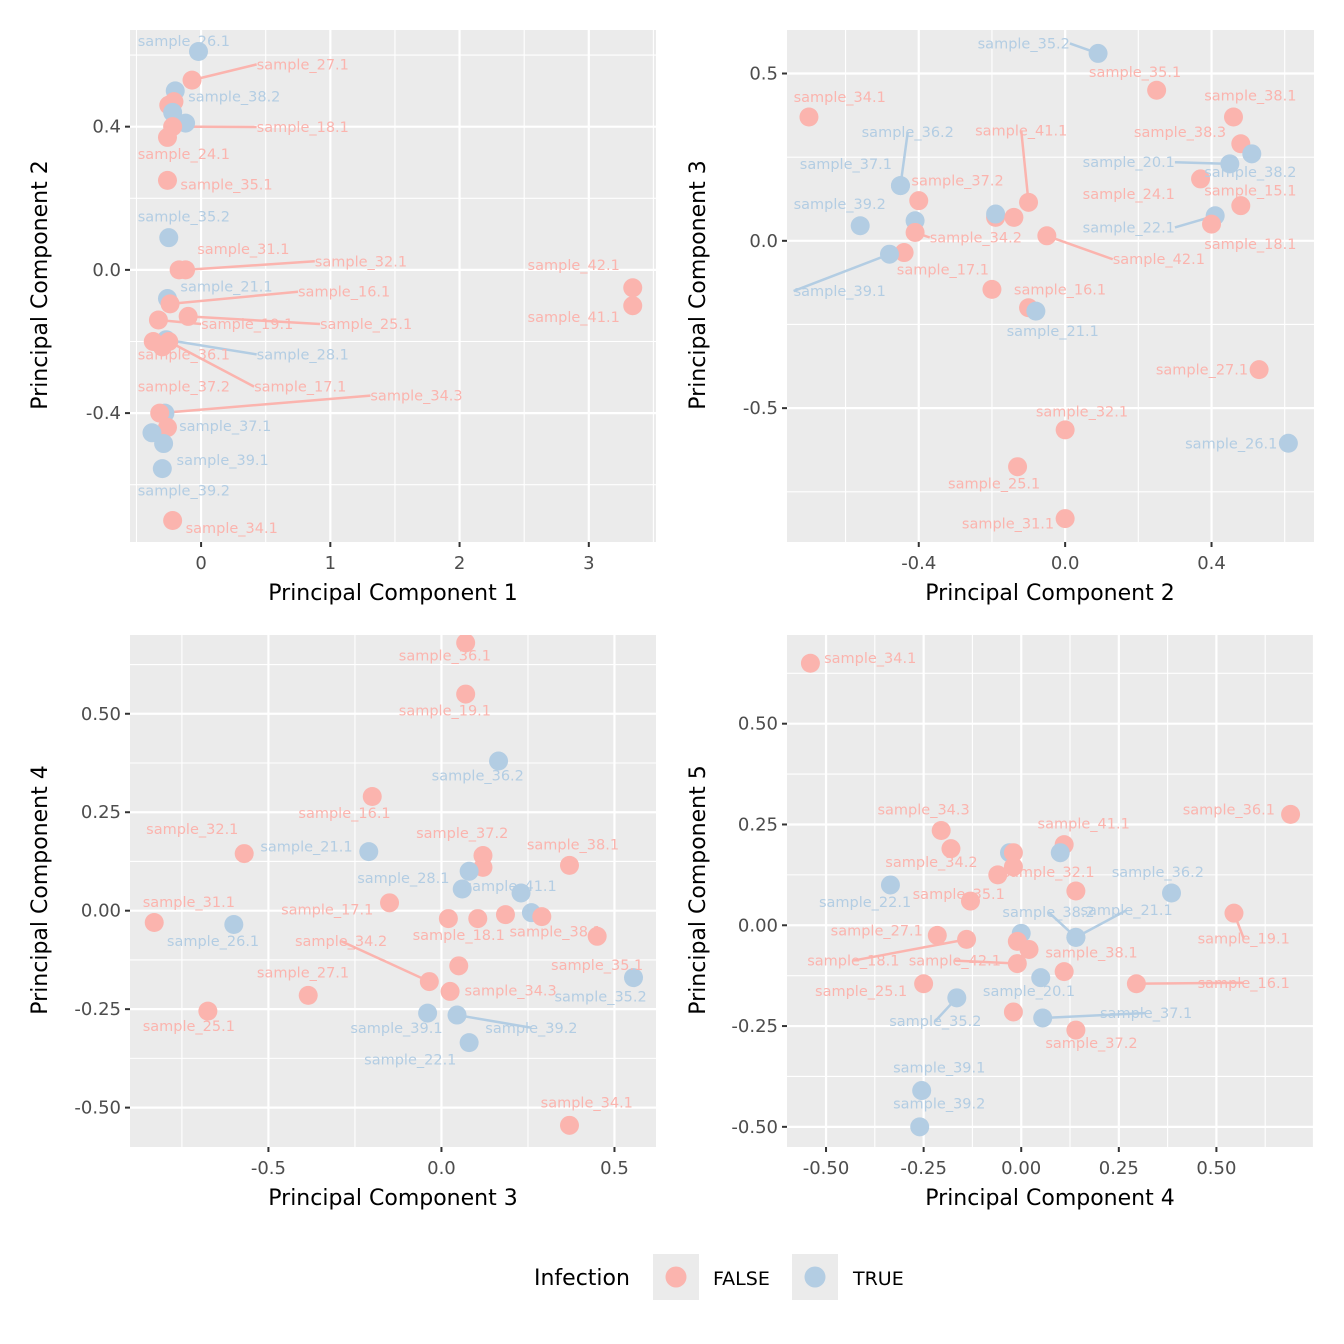  Describe the element at coordinates (908, 133) in the screenshot. I see `point-label: sample_36.2` at that location.